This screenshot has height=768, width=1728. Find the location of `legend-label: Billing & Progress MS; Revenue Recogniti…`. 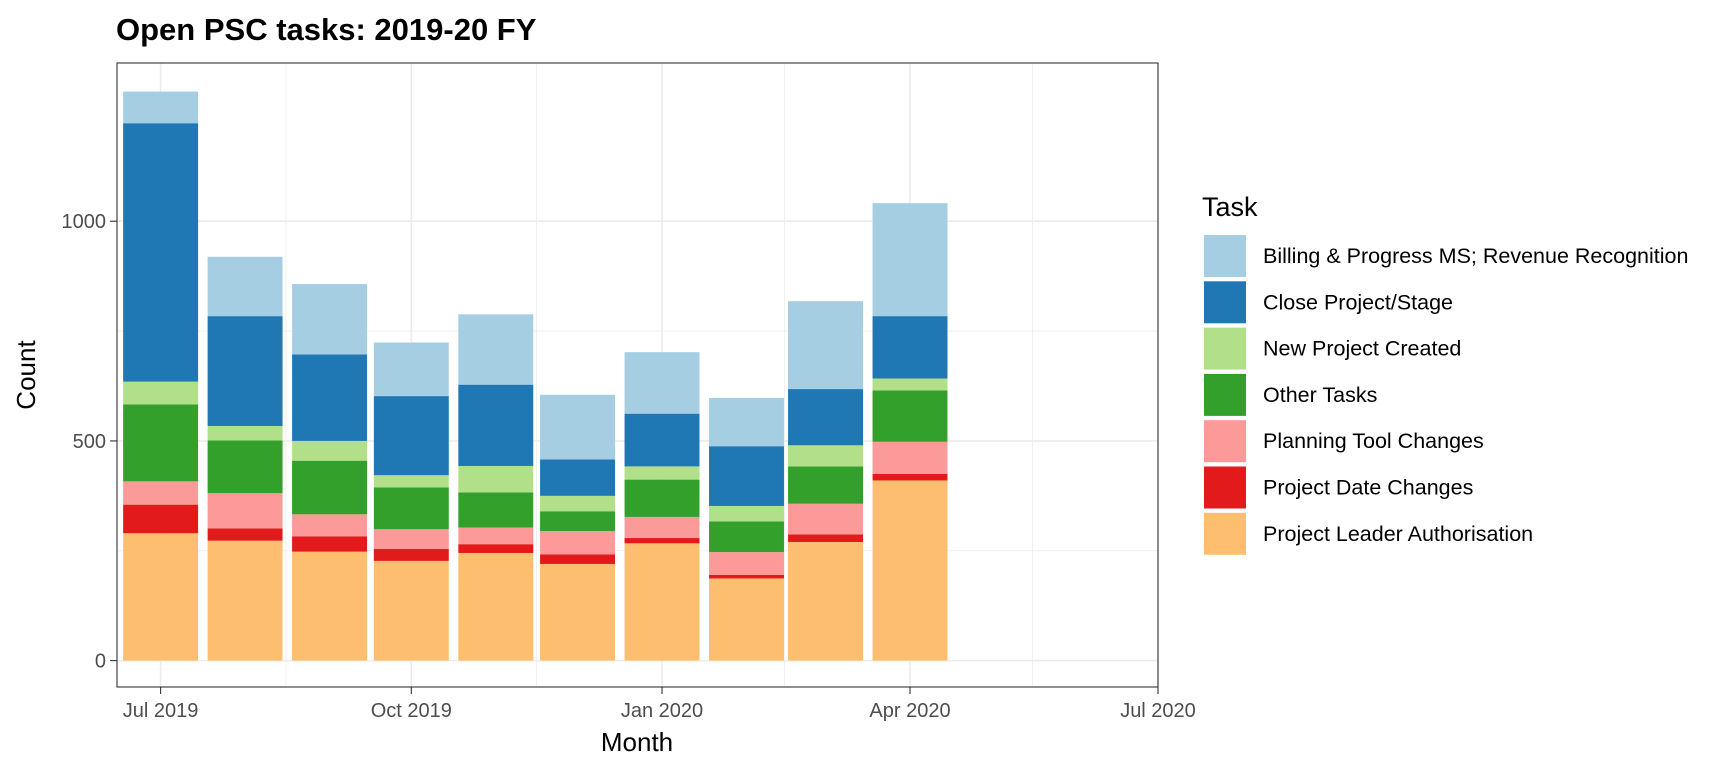

legend-label: Billing & Progress MS; Revenue Recogniti… is located at coordinates (1475, 256).